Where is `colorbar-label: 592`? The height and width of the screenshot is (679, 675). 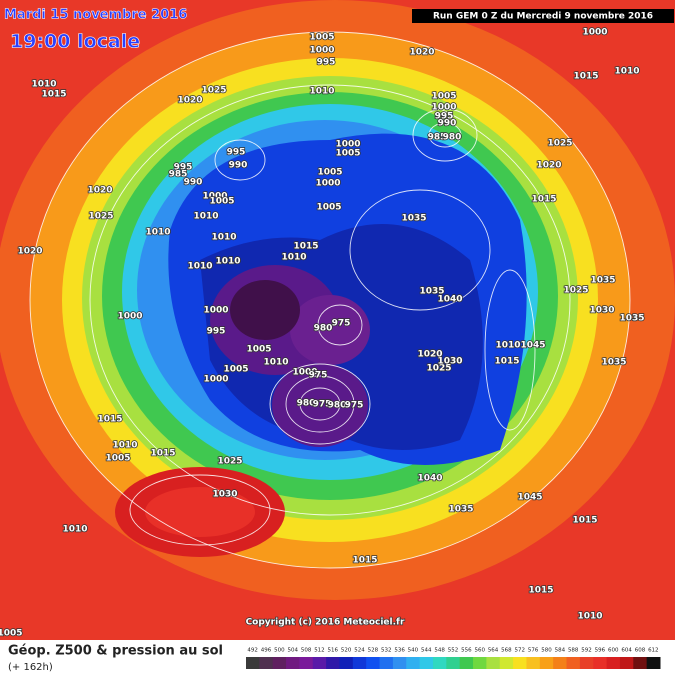
colorbar-label: 592 is located at coordinates (586, 651).